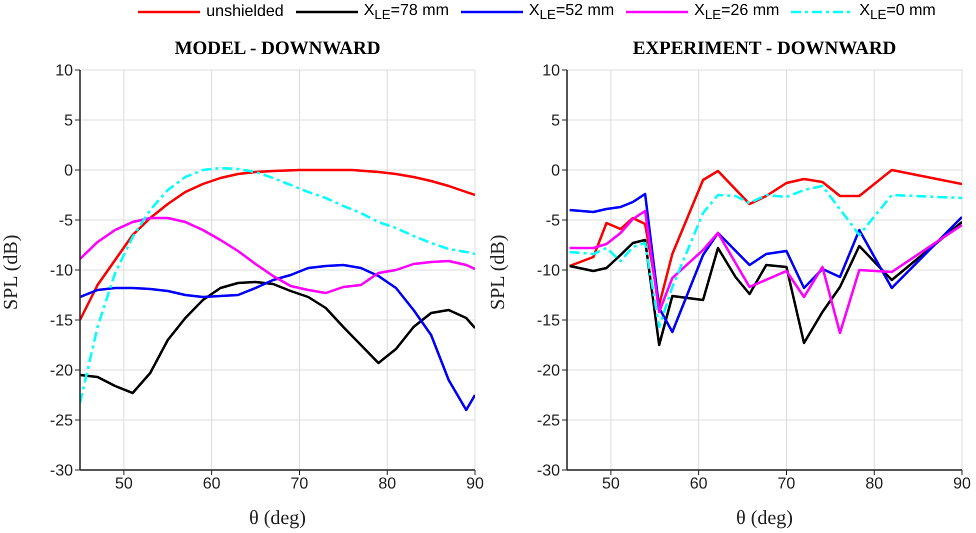 The height and width of the screenshot is (533, 976). I want to click on legend-label: X$_{LE}$=78 mm, so click(406, 12).